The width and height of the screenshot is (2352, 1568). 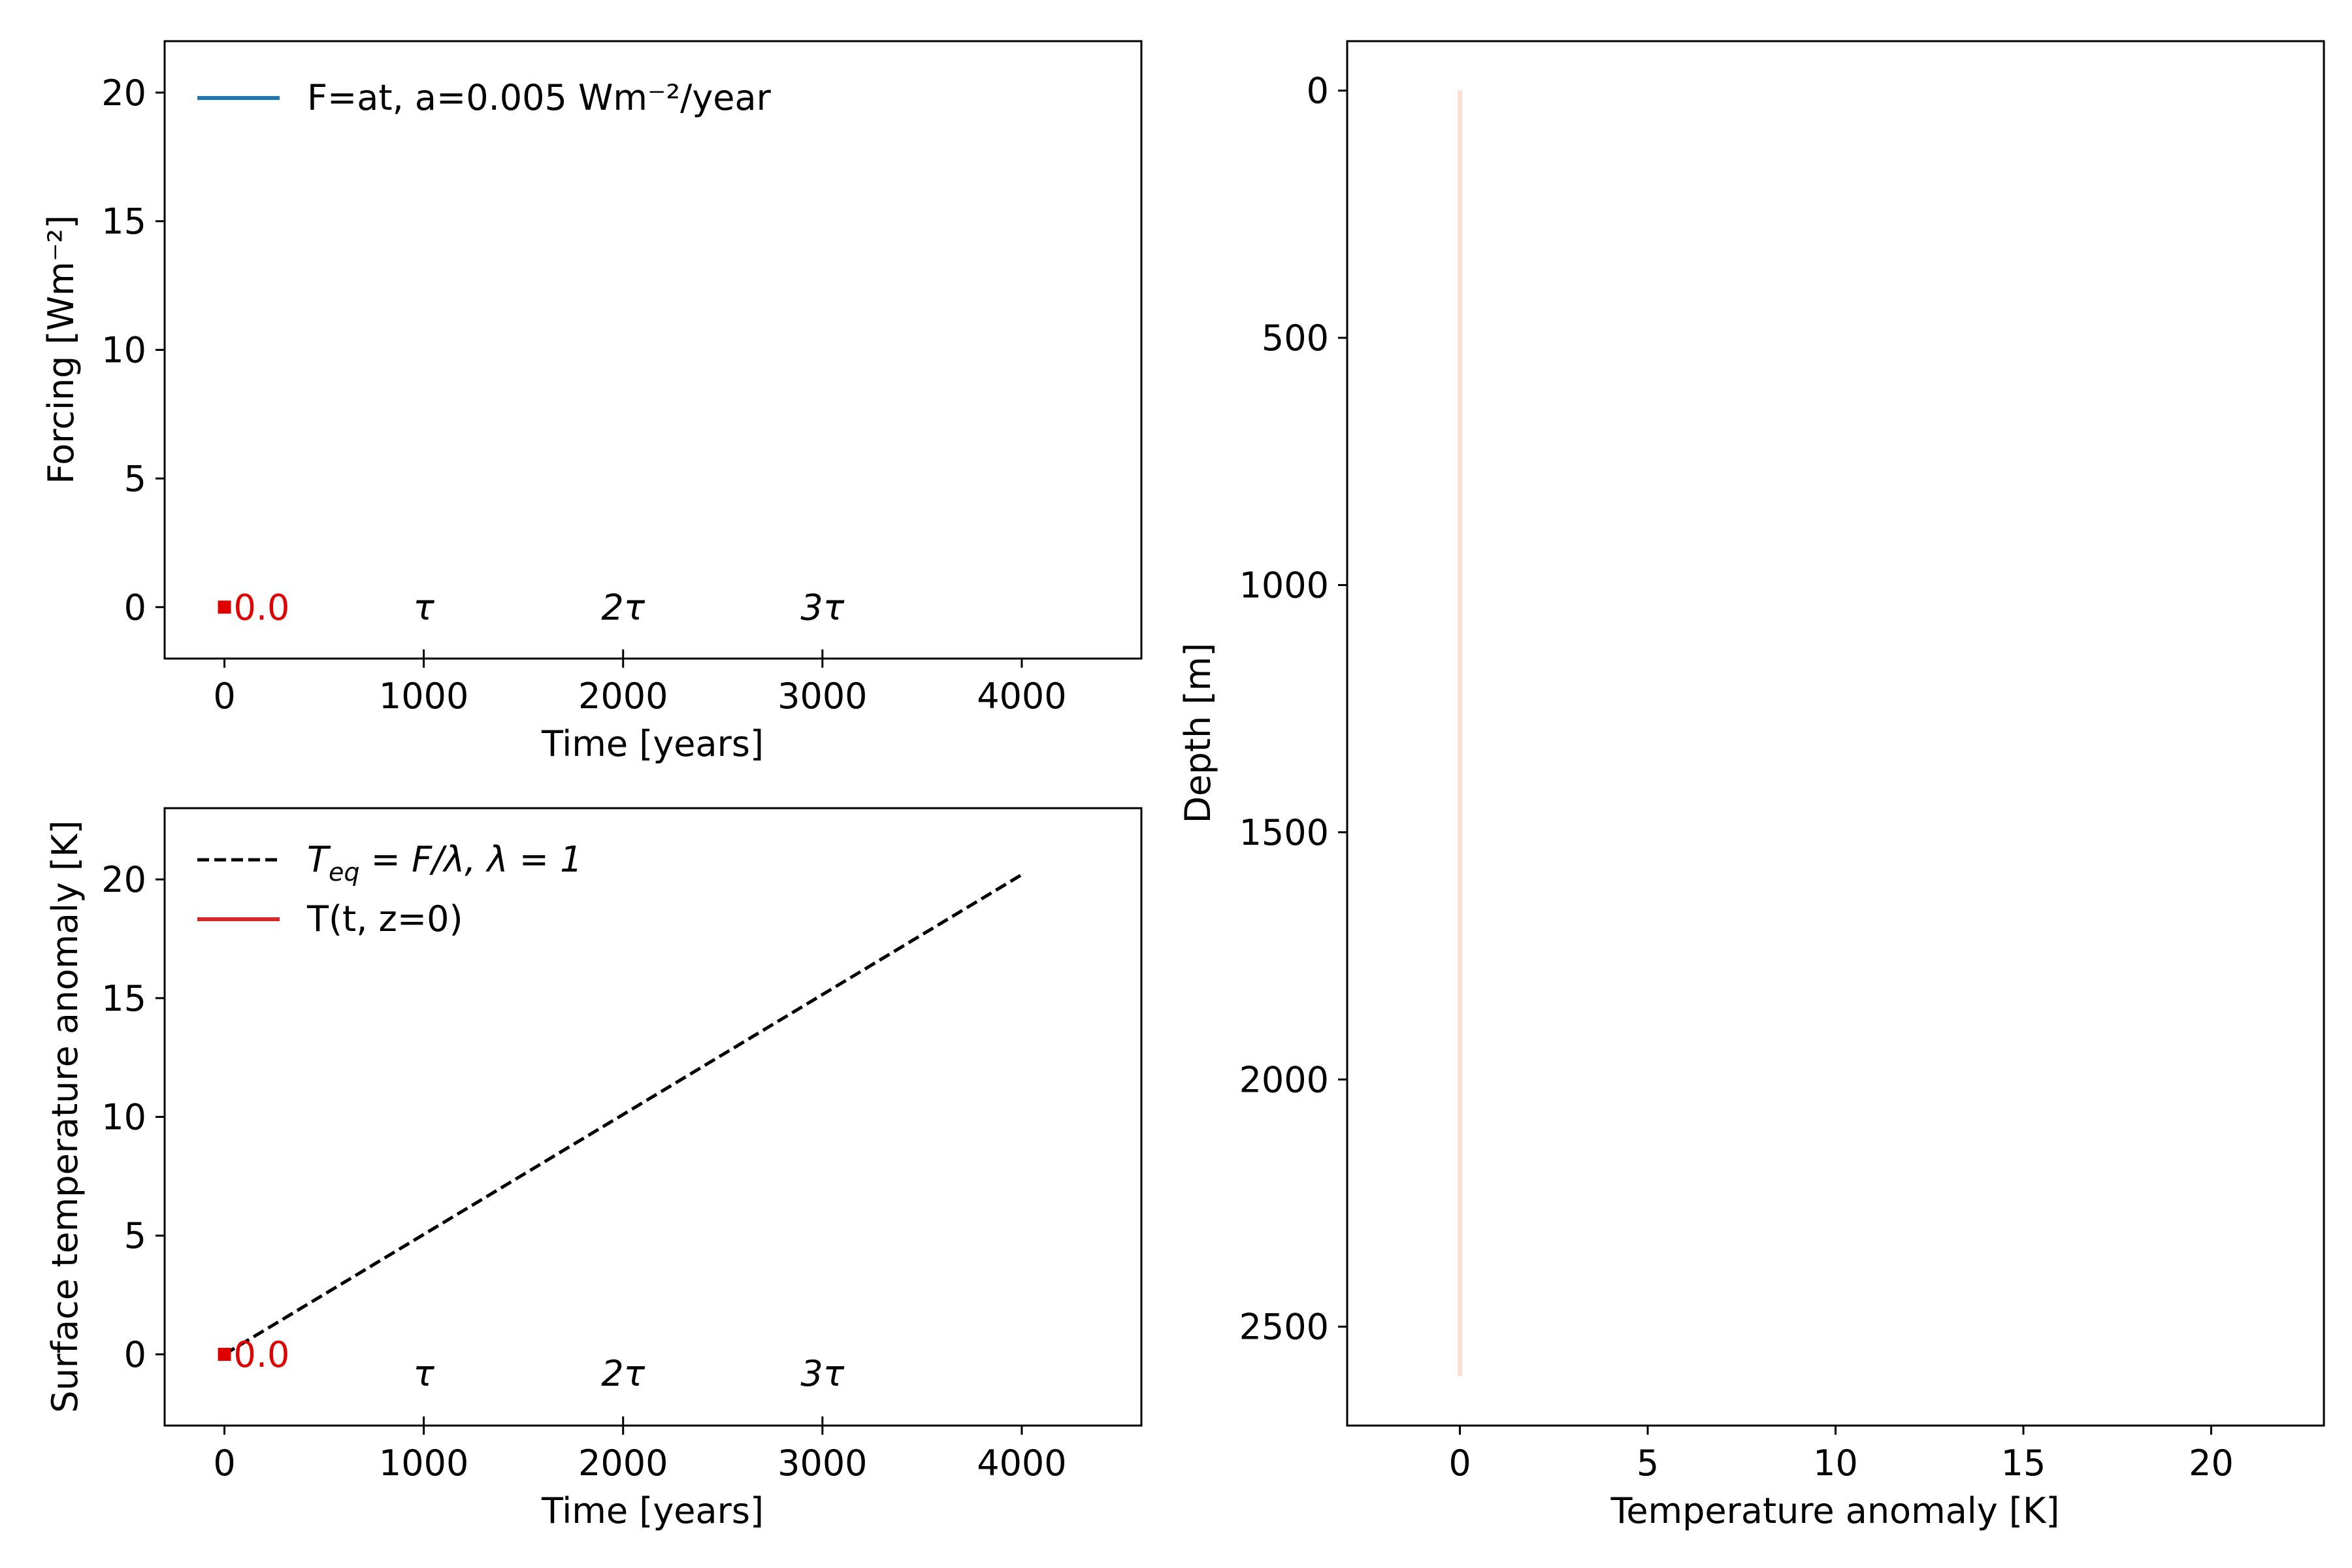 I want to click on surface-x-tick-label: 1000, so click(x=423, y=1463).